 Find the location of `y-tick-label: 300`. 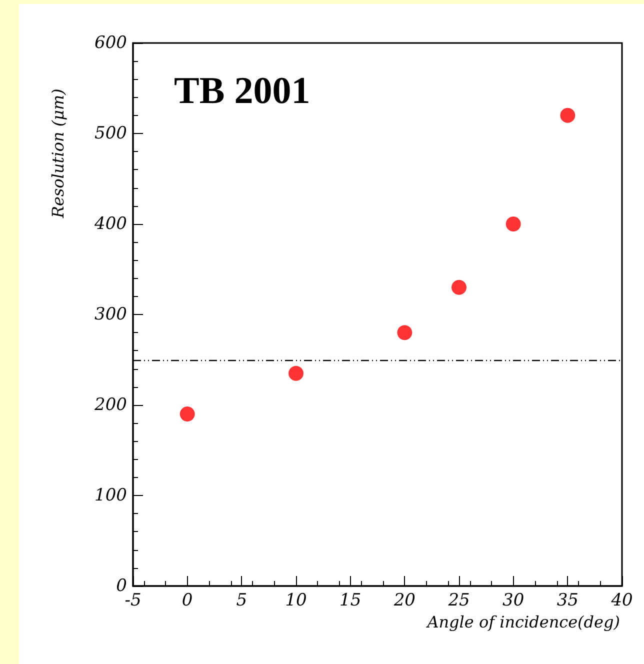

y-tick-label: 300 is located at coordinates (111, 314).